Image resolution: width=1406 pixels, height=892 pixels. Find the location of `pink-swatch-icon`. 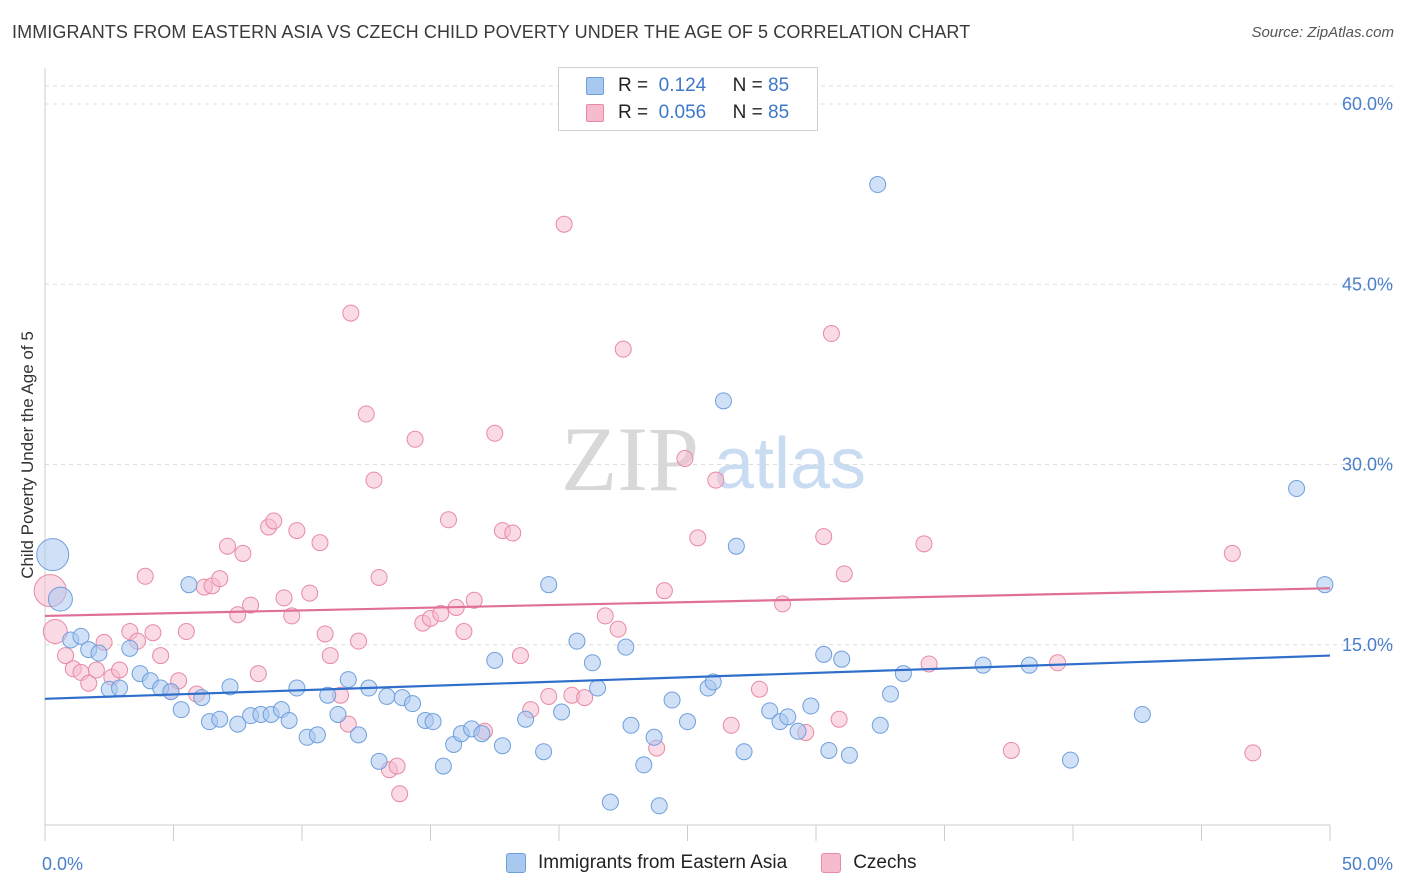

pink-swatch-icon is located at coordinates (595, 113).